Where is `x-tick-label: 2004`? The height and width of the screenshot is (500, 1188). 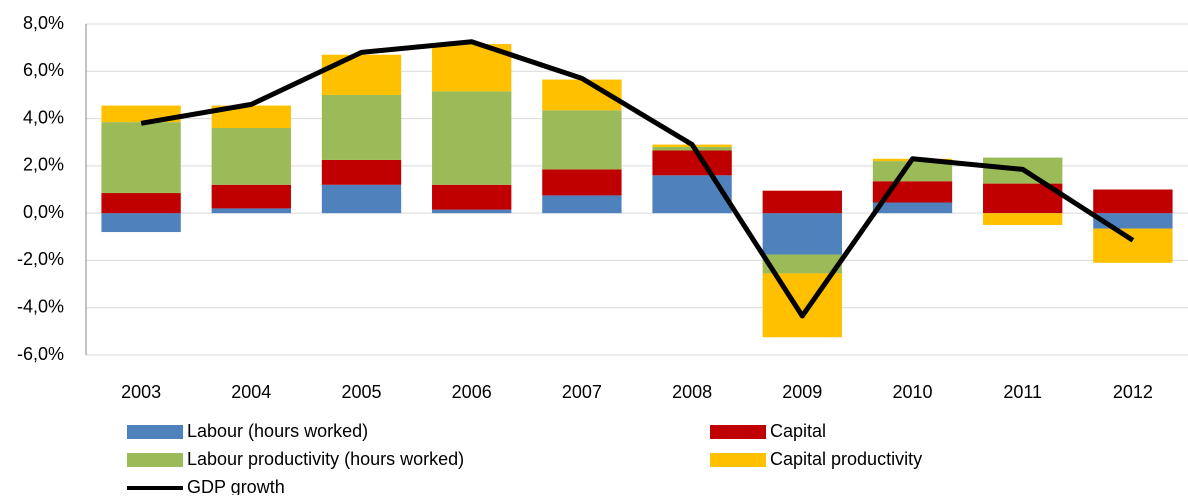
x-tick-label: 2004 is located at coordinates (251, 392).